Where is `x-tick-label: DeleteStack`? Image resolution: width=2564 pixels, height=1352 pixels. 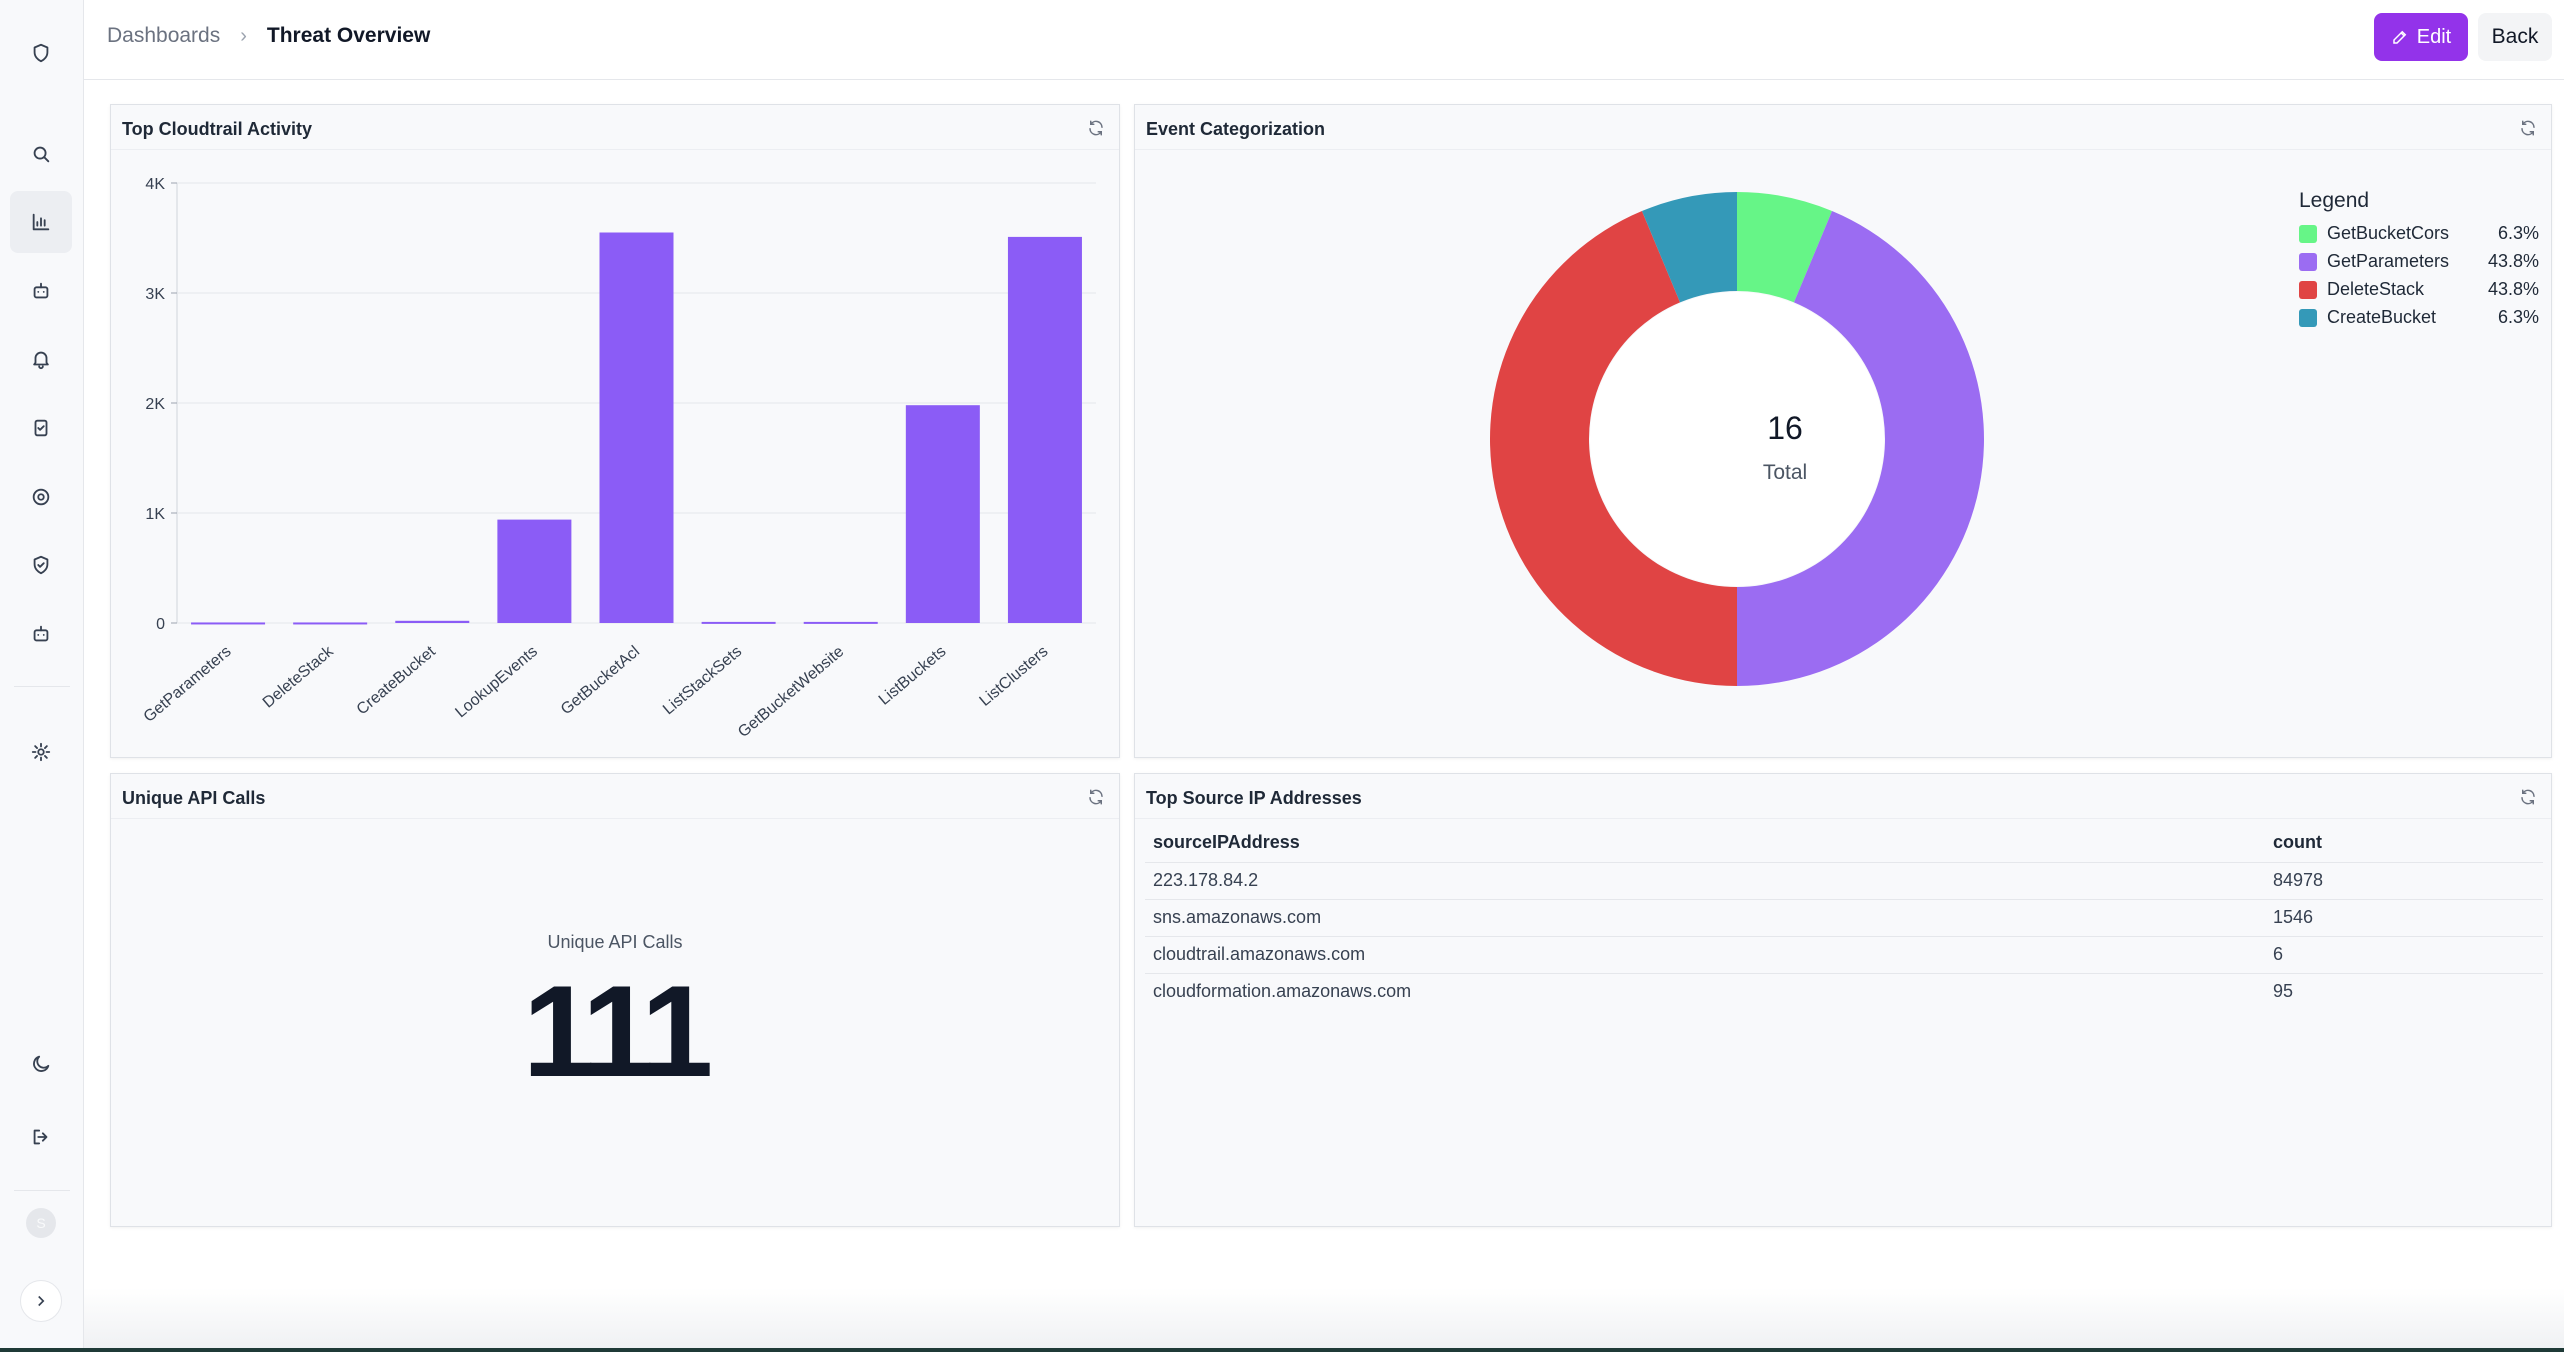
x-tick-label: DeleteStack is located at coordinates (299, 676).